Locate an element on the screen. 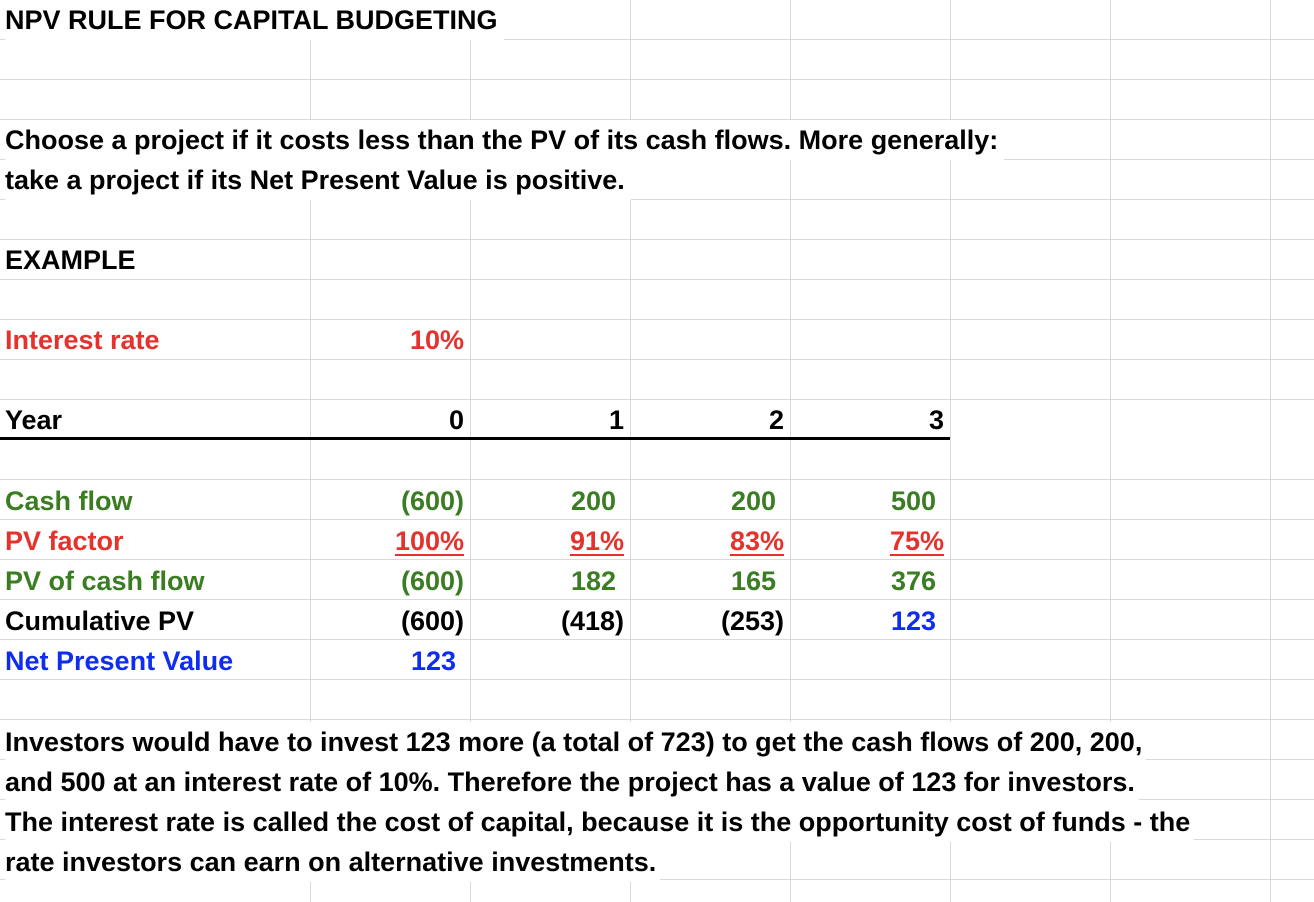  pv-factor-cell: 83% is located at coordinates (756, 541).